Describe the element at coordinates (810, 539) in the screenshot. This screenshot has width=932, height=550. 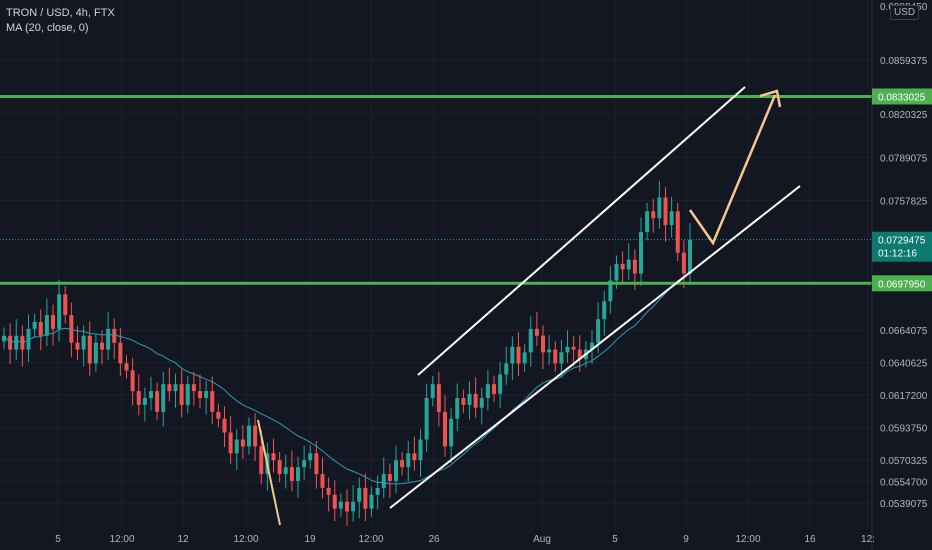
I see `time-tick-label: 16` at that location.